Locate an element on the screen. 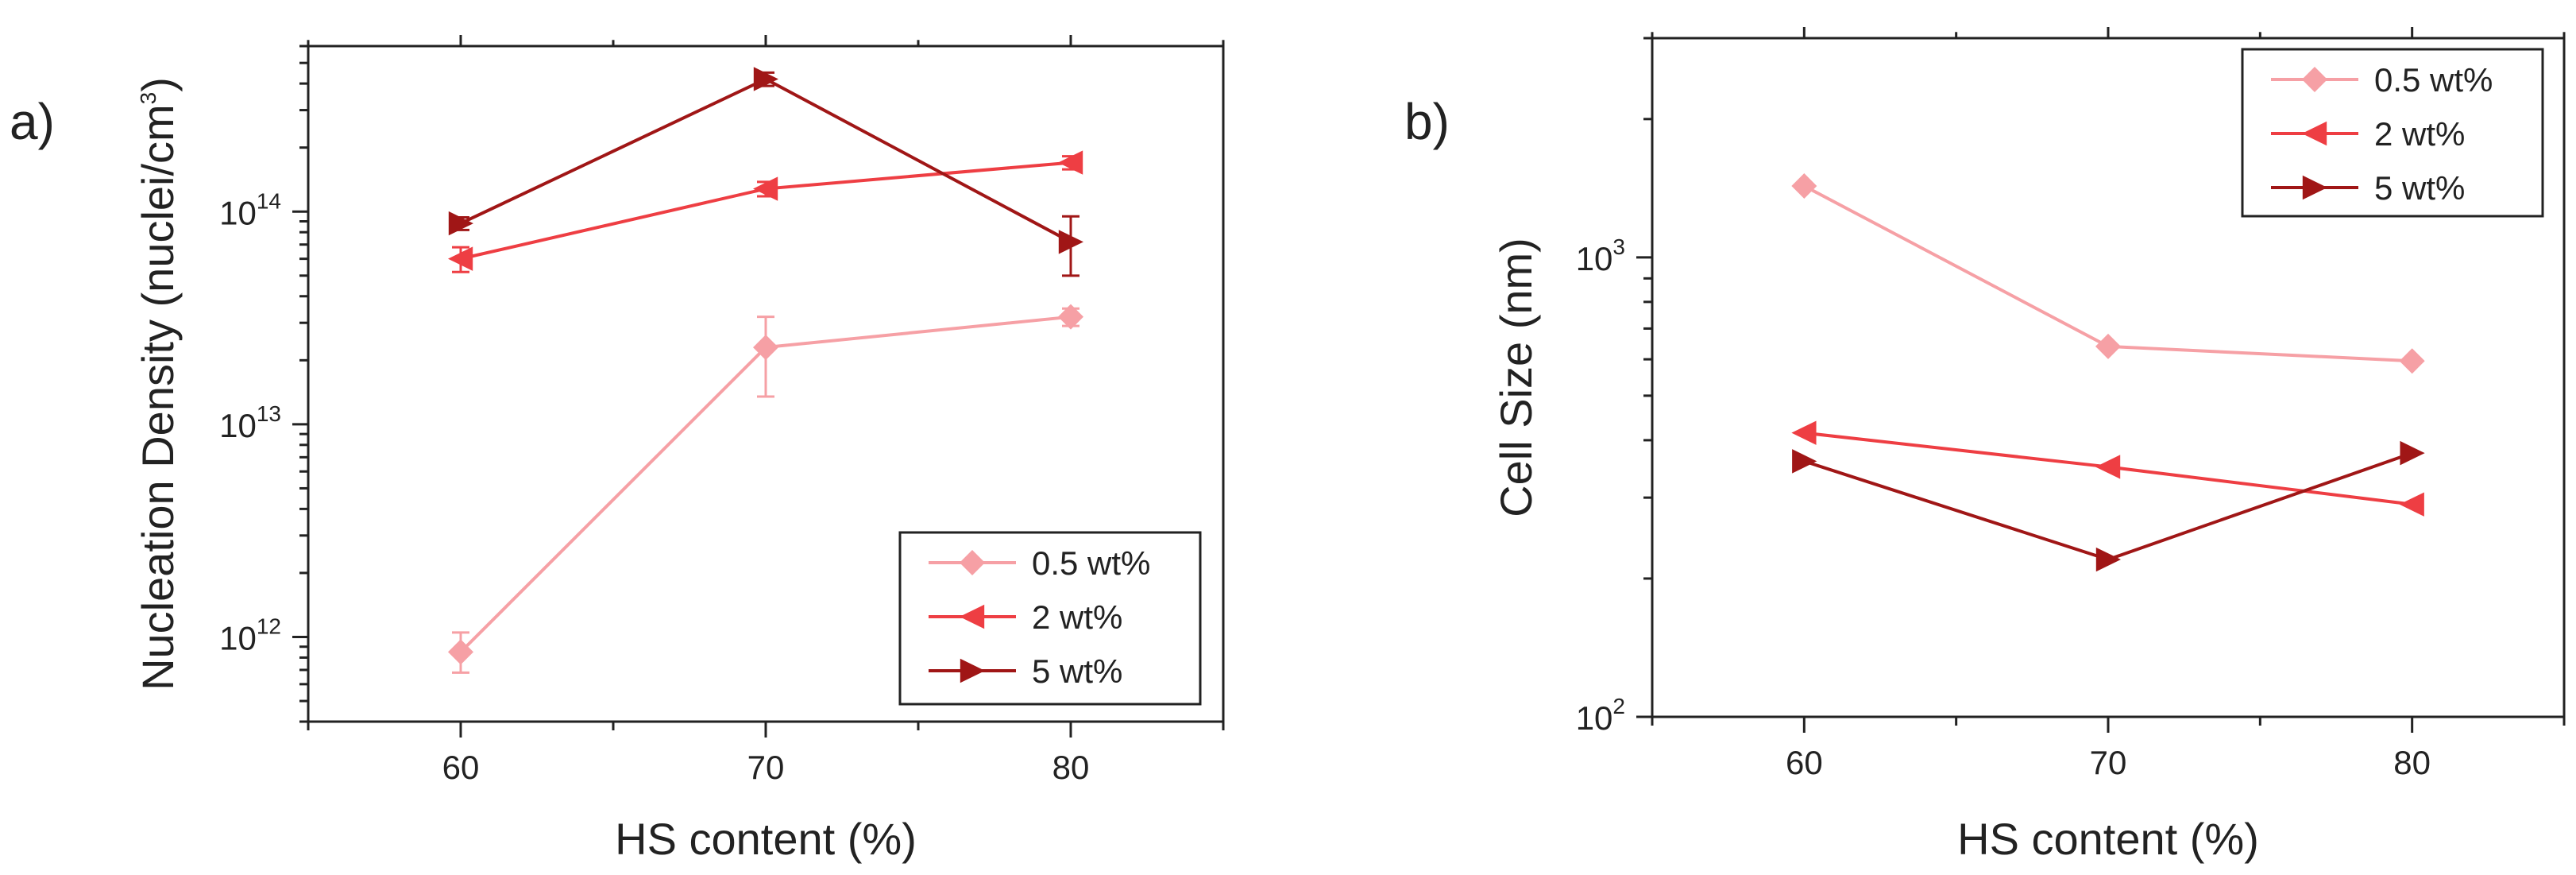  y-tick-label: 10³ is located at coordinates (1600, 255).